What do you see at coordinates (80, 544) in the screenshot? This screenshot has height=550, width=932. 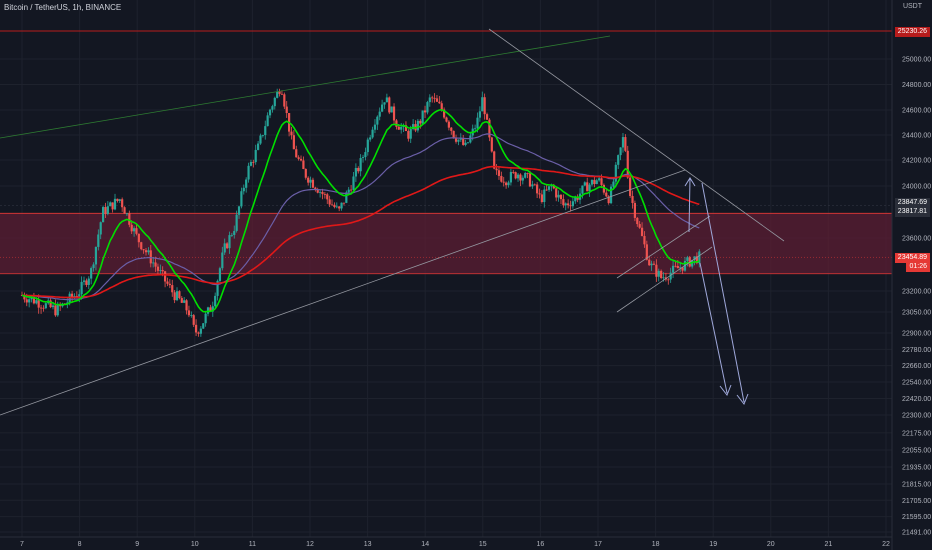 I see `x-tick-label: 8` at bounding box center [80, 544].